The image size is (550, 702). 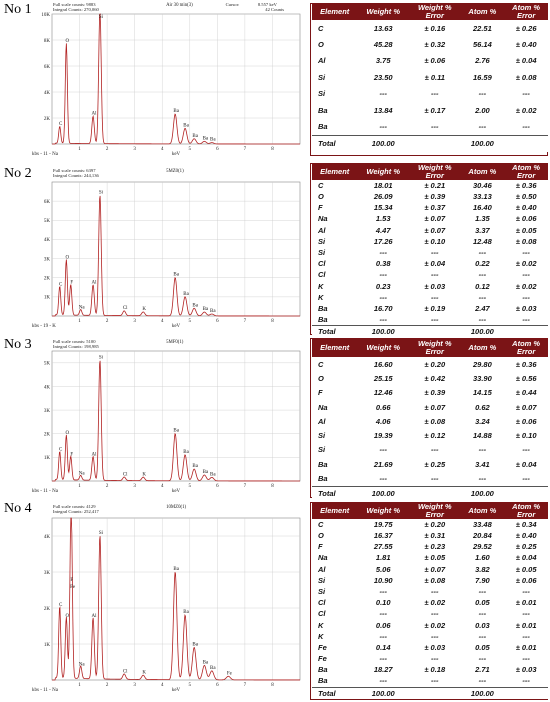 I want to click on info-full-scale: Full scale counts: 4129, so click(x=74, y=506).